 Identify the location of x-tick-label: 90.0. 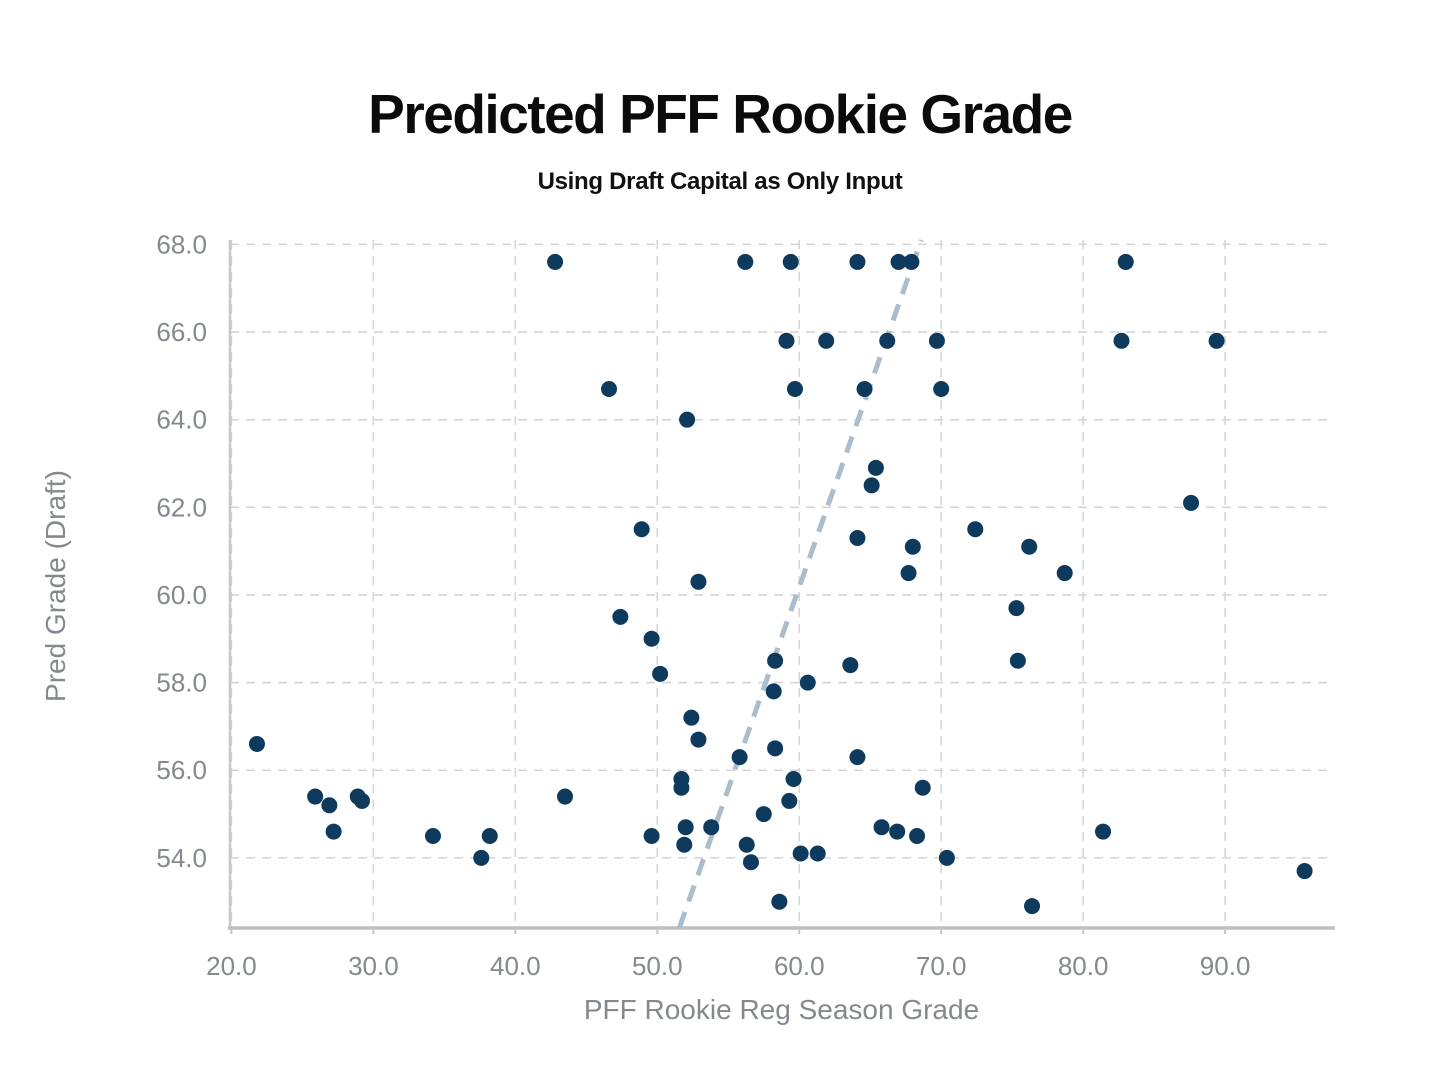
(1225, 966).